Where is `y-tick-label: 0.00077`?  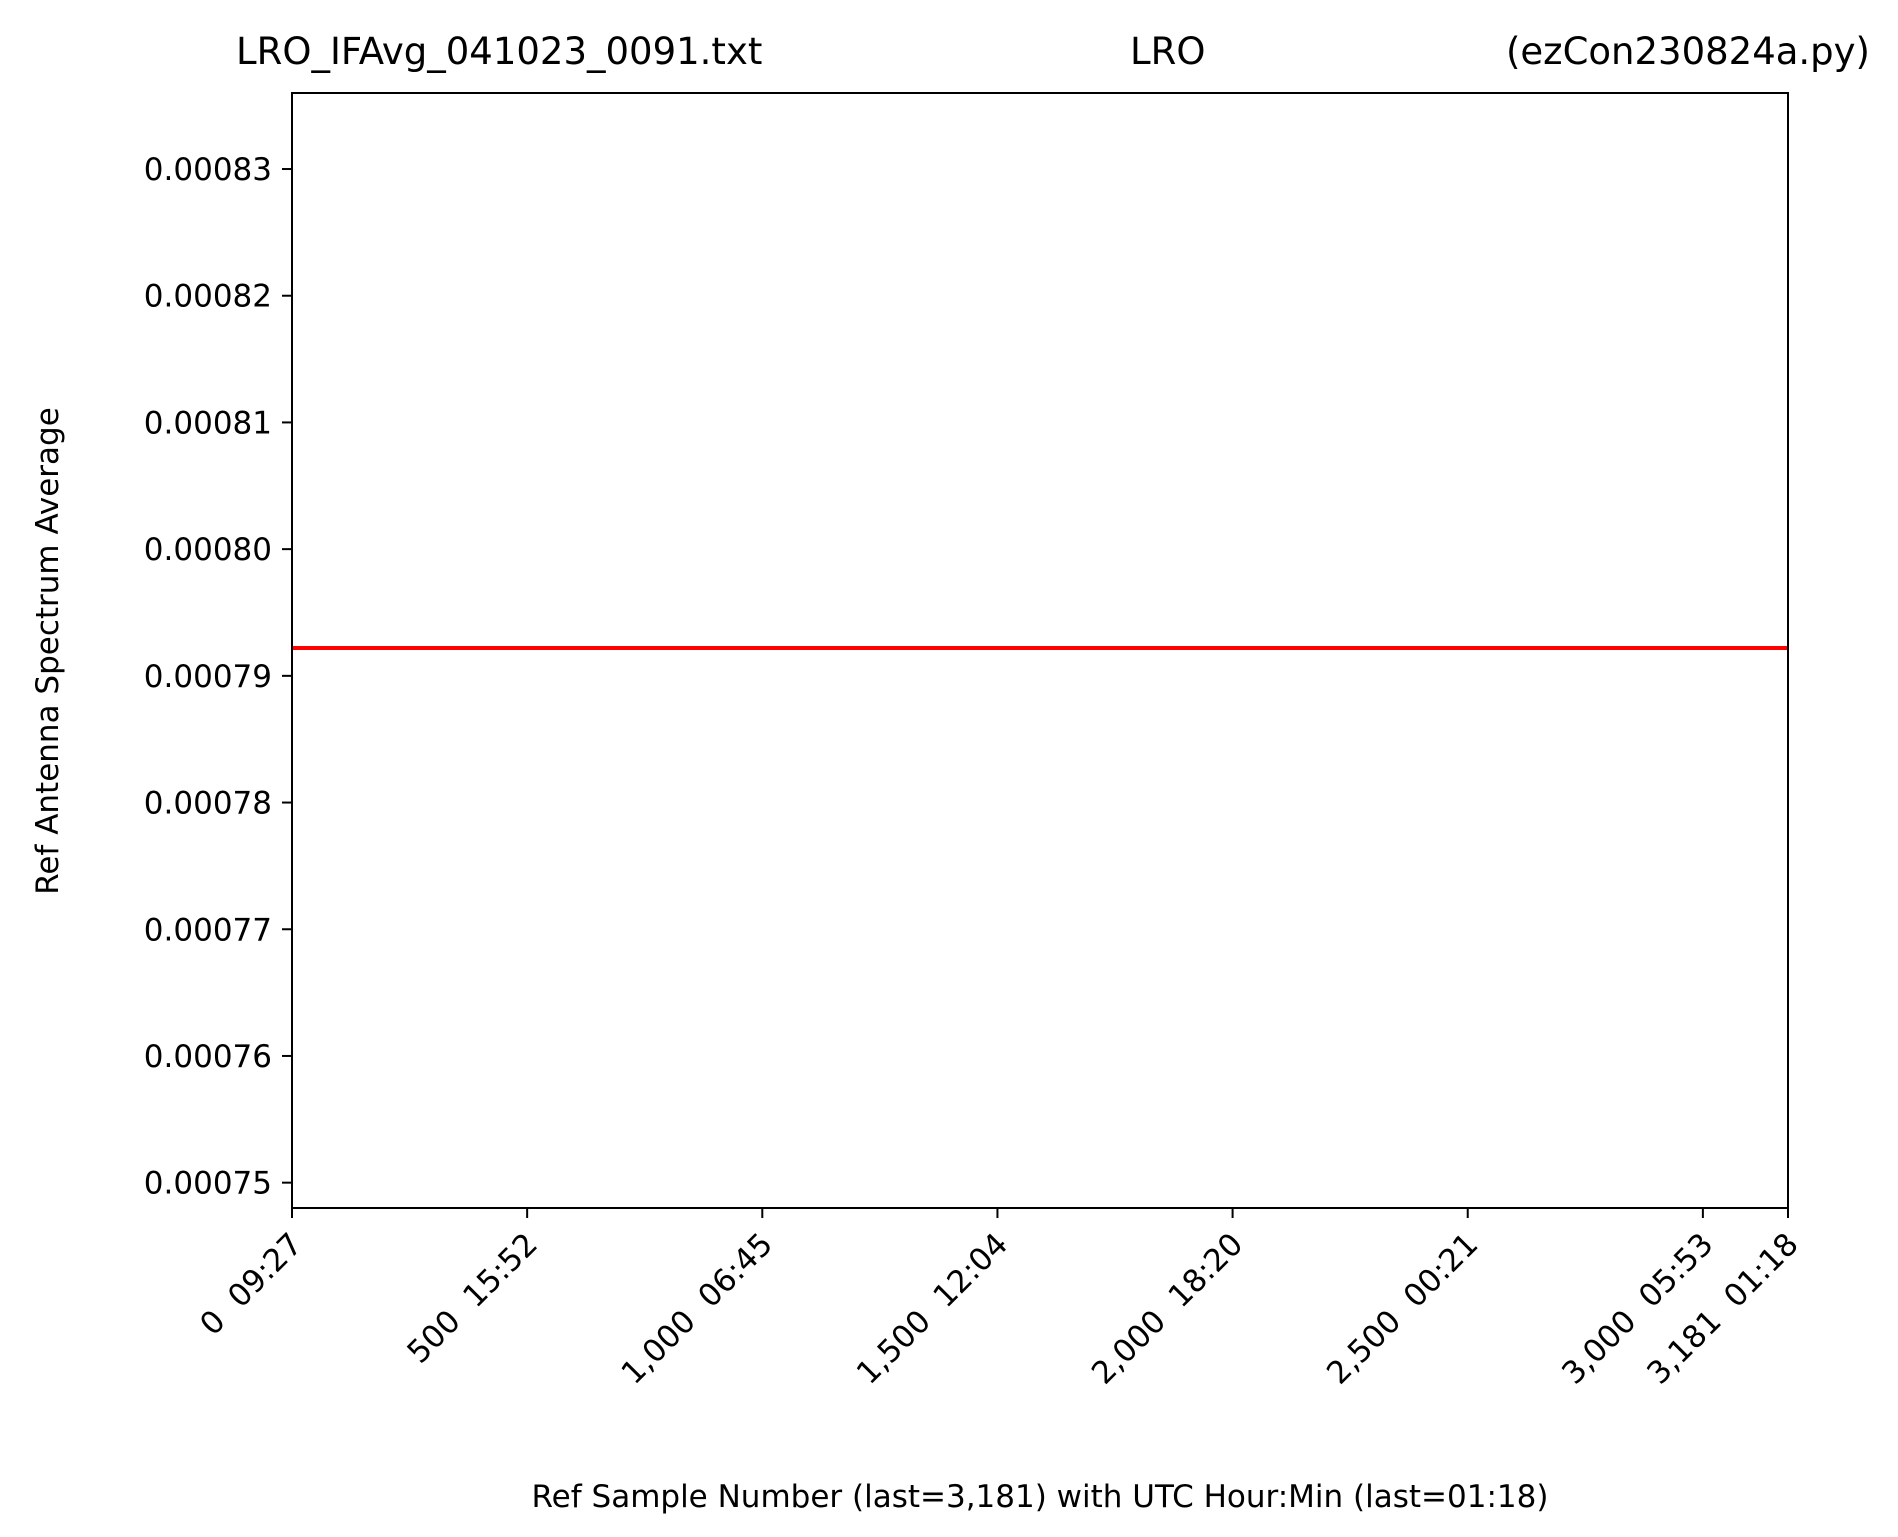
y-tick-label: 0.00077 is located at coordinates (208, 930).